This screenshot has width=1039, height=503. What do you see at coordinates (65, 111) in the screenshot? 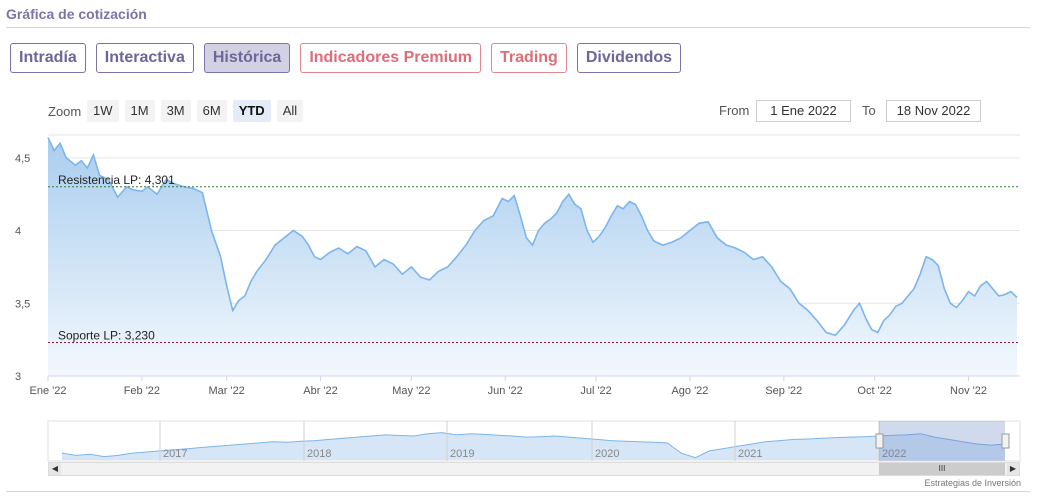
I see `zoom-label: Zoom` at bounding box center [65, 111].